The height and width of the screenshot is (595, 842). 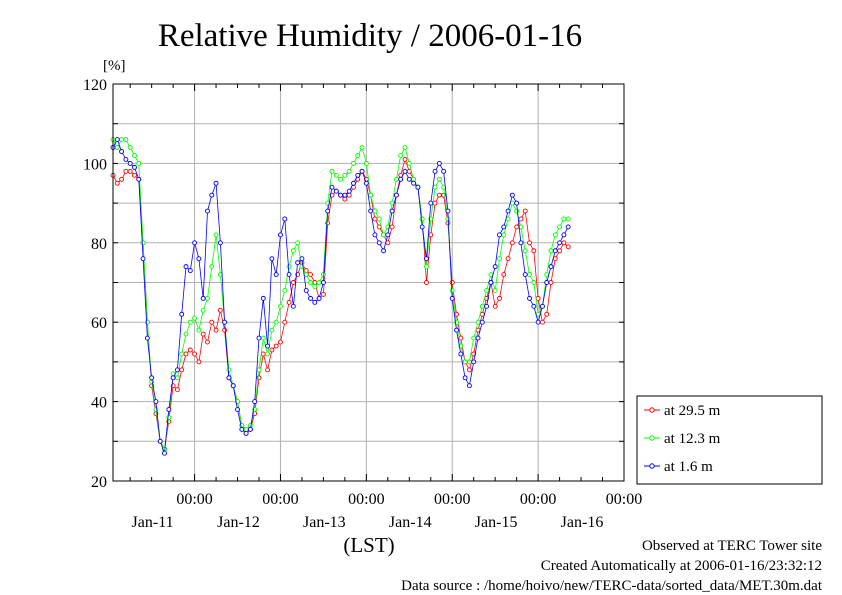 What do you see at coordinates (324, 522) in the screenshot?
I see `x-tick-date-label: Jan-13` at bounding box center [324, 522].